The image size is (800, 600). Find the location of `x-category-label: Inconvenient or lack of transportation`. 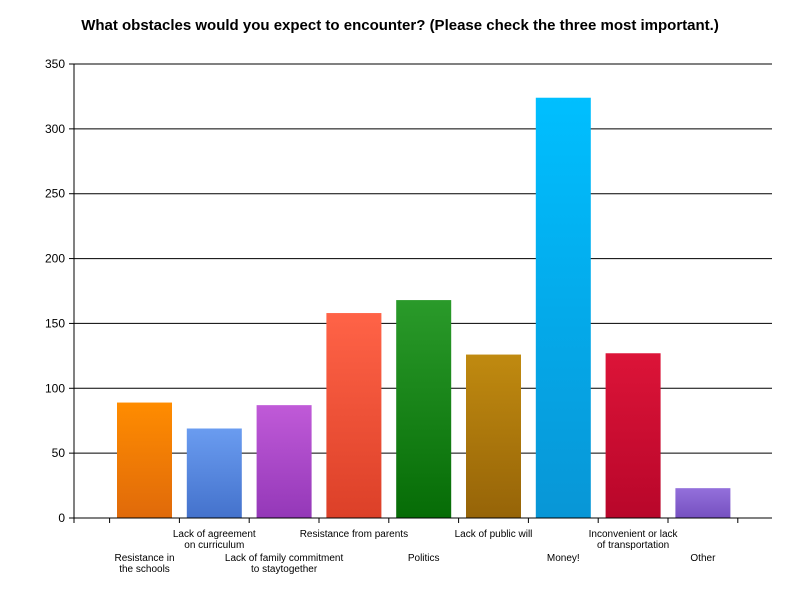

x-category-label: Inconvenient or lack of transportation is located at coordinates (634, 540).